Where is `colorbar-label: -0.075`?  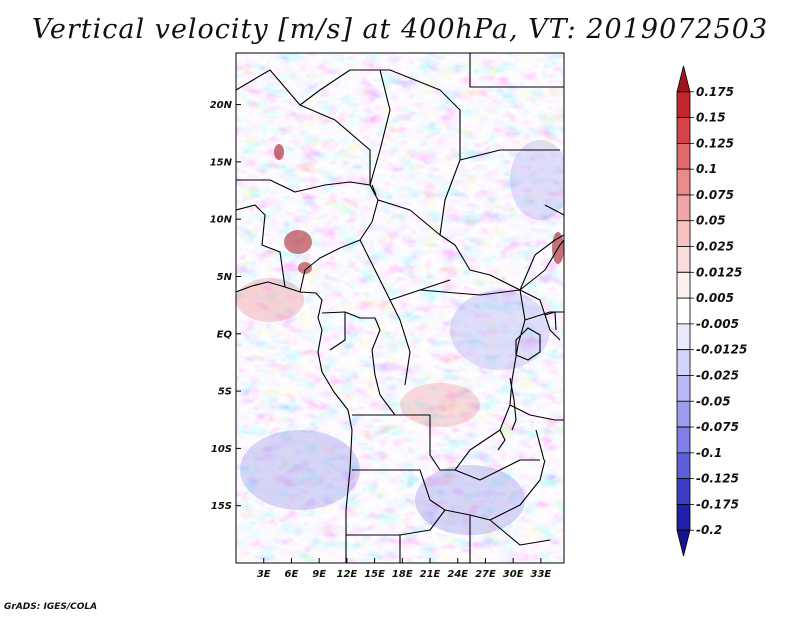 colorbar-label: -0.075 is located at coordinates (717, 427).